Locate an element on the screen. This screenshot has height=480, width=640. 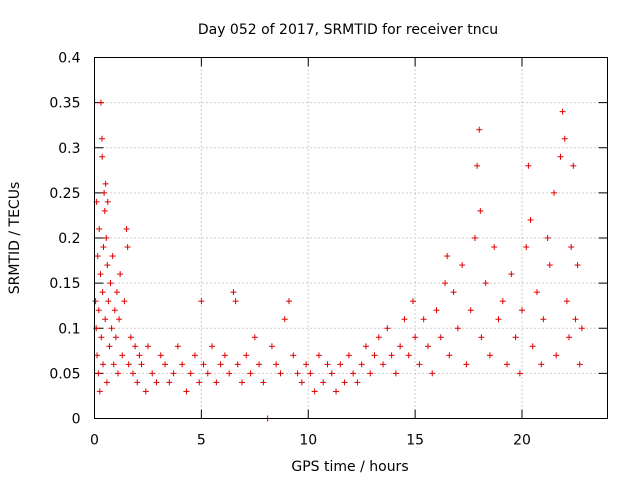
x-tick-label: 15 is located at coordinates (415, 441).